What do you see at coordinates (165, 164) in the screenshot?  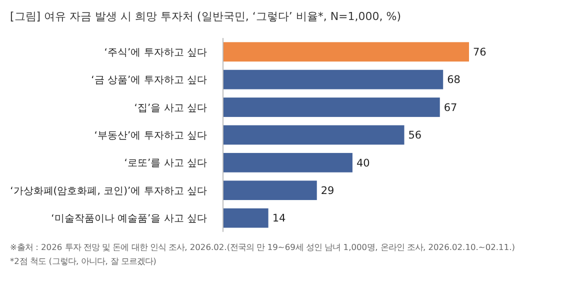 I see `y-tick-label: ‘로또’를 사고 싶다` at bounding box center [165, 164].